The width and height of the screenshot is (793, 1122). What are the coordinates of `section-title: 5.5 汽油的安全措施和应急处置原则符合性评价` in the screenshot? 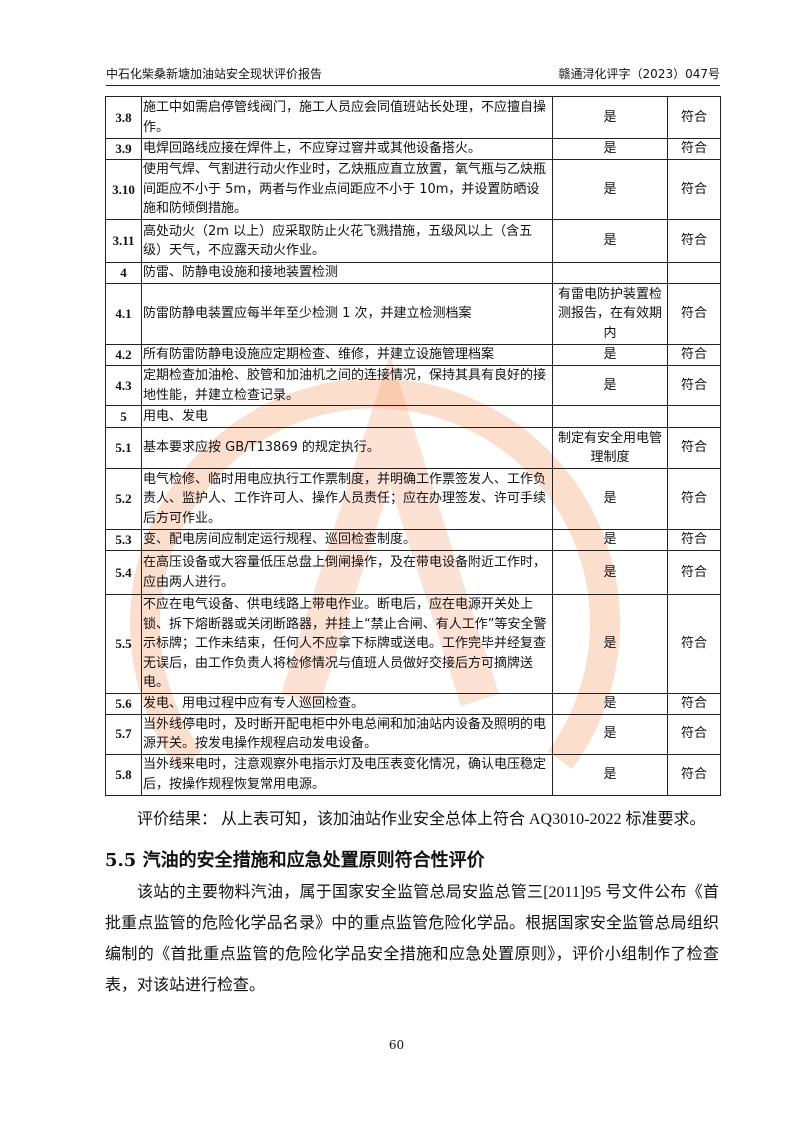 It's located at (295, 860).